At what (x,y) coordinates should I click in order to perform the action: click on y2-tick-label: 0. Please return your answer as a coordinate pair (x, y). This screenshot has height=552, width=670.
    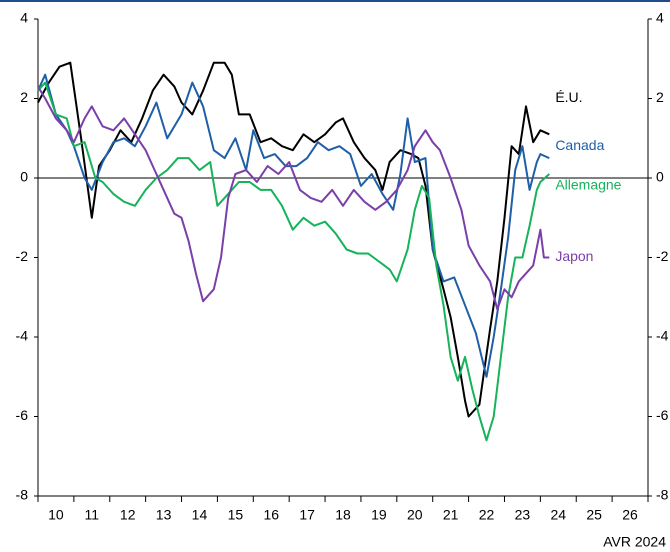
    Looking at the image, I should click on (660, 177).